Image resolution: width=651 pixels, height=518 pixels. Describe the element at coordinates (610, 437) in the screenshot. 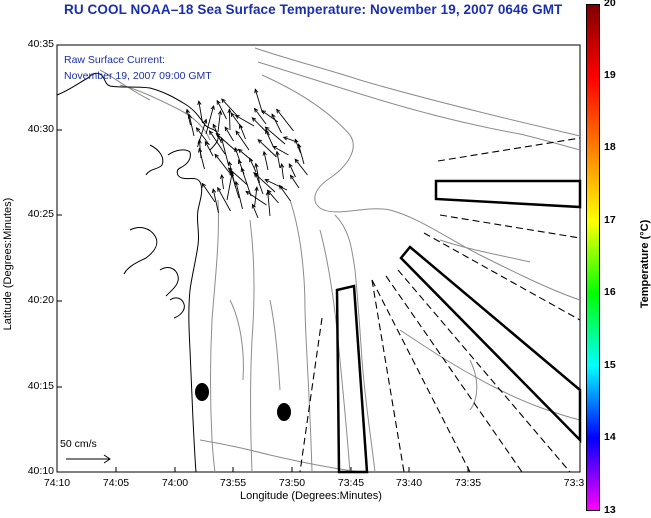

I see `colorbar-tick-label: 14` at that location.